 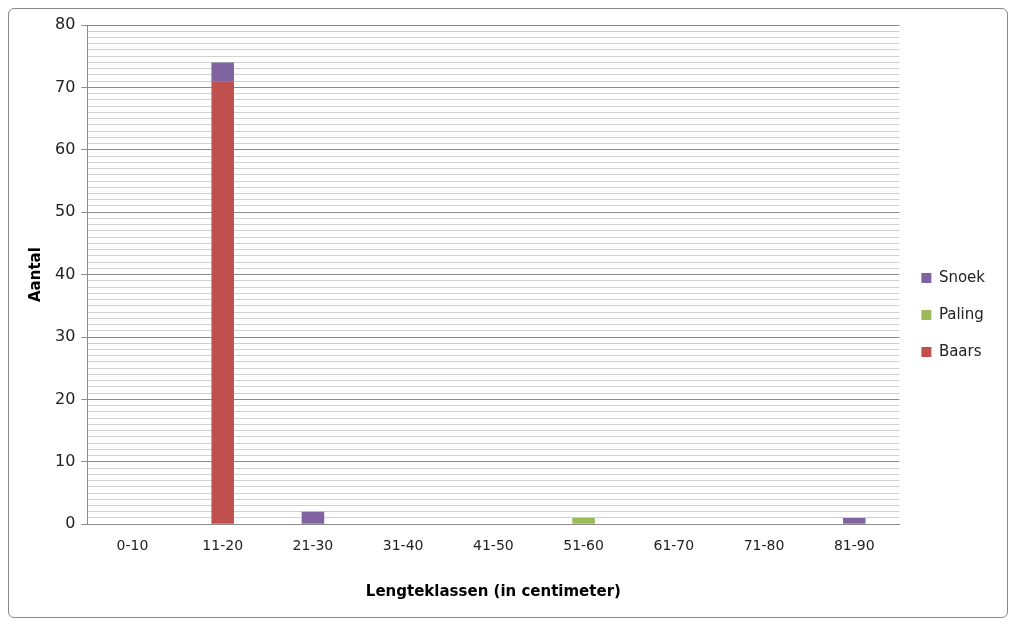 I want to click on x-tick-label: 0-10, so click(x=132, y=545).